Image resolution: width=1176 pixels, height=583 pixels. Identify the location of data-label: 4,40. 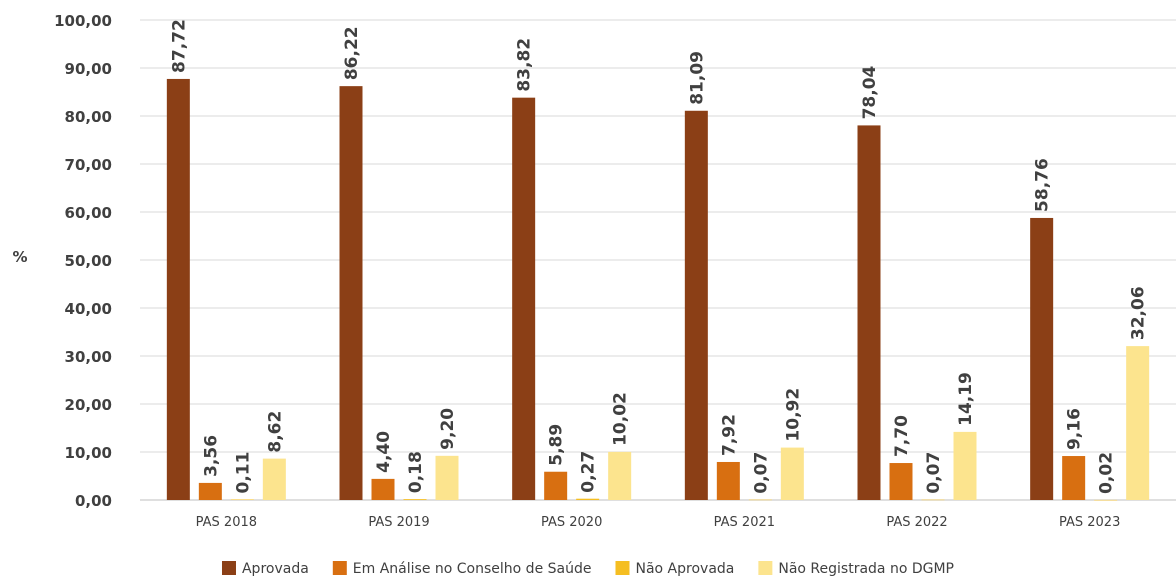
(384, 452).